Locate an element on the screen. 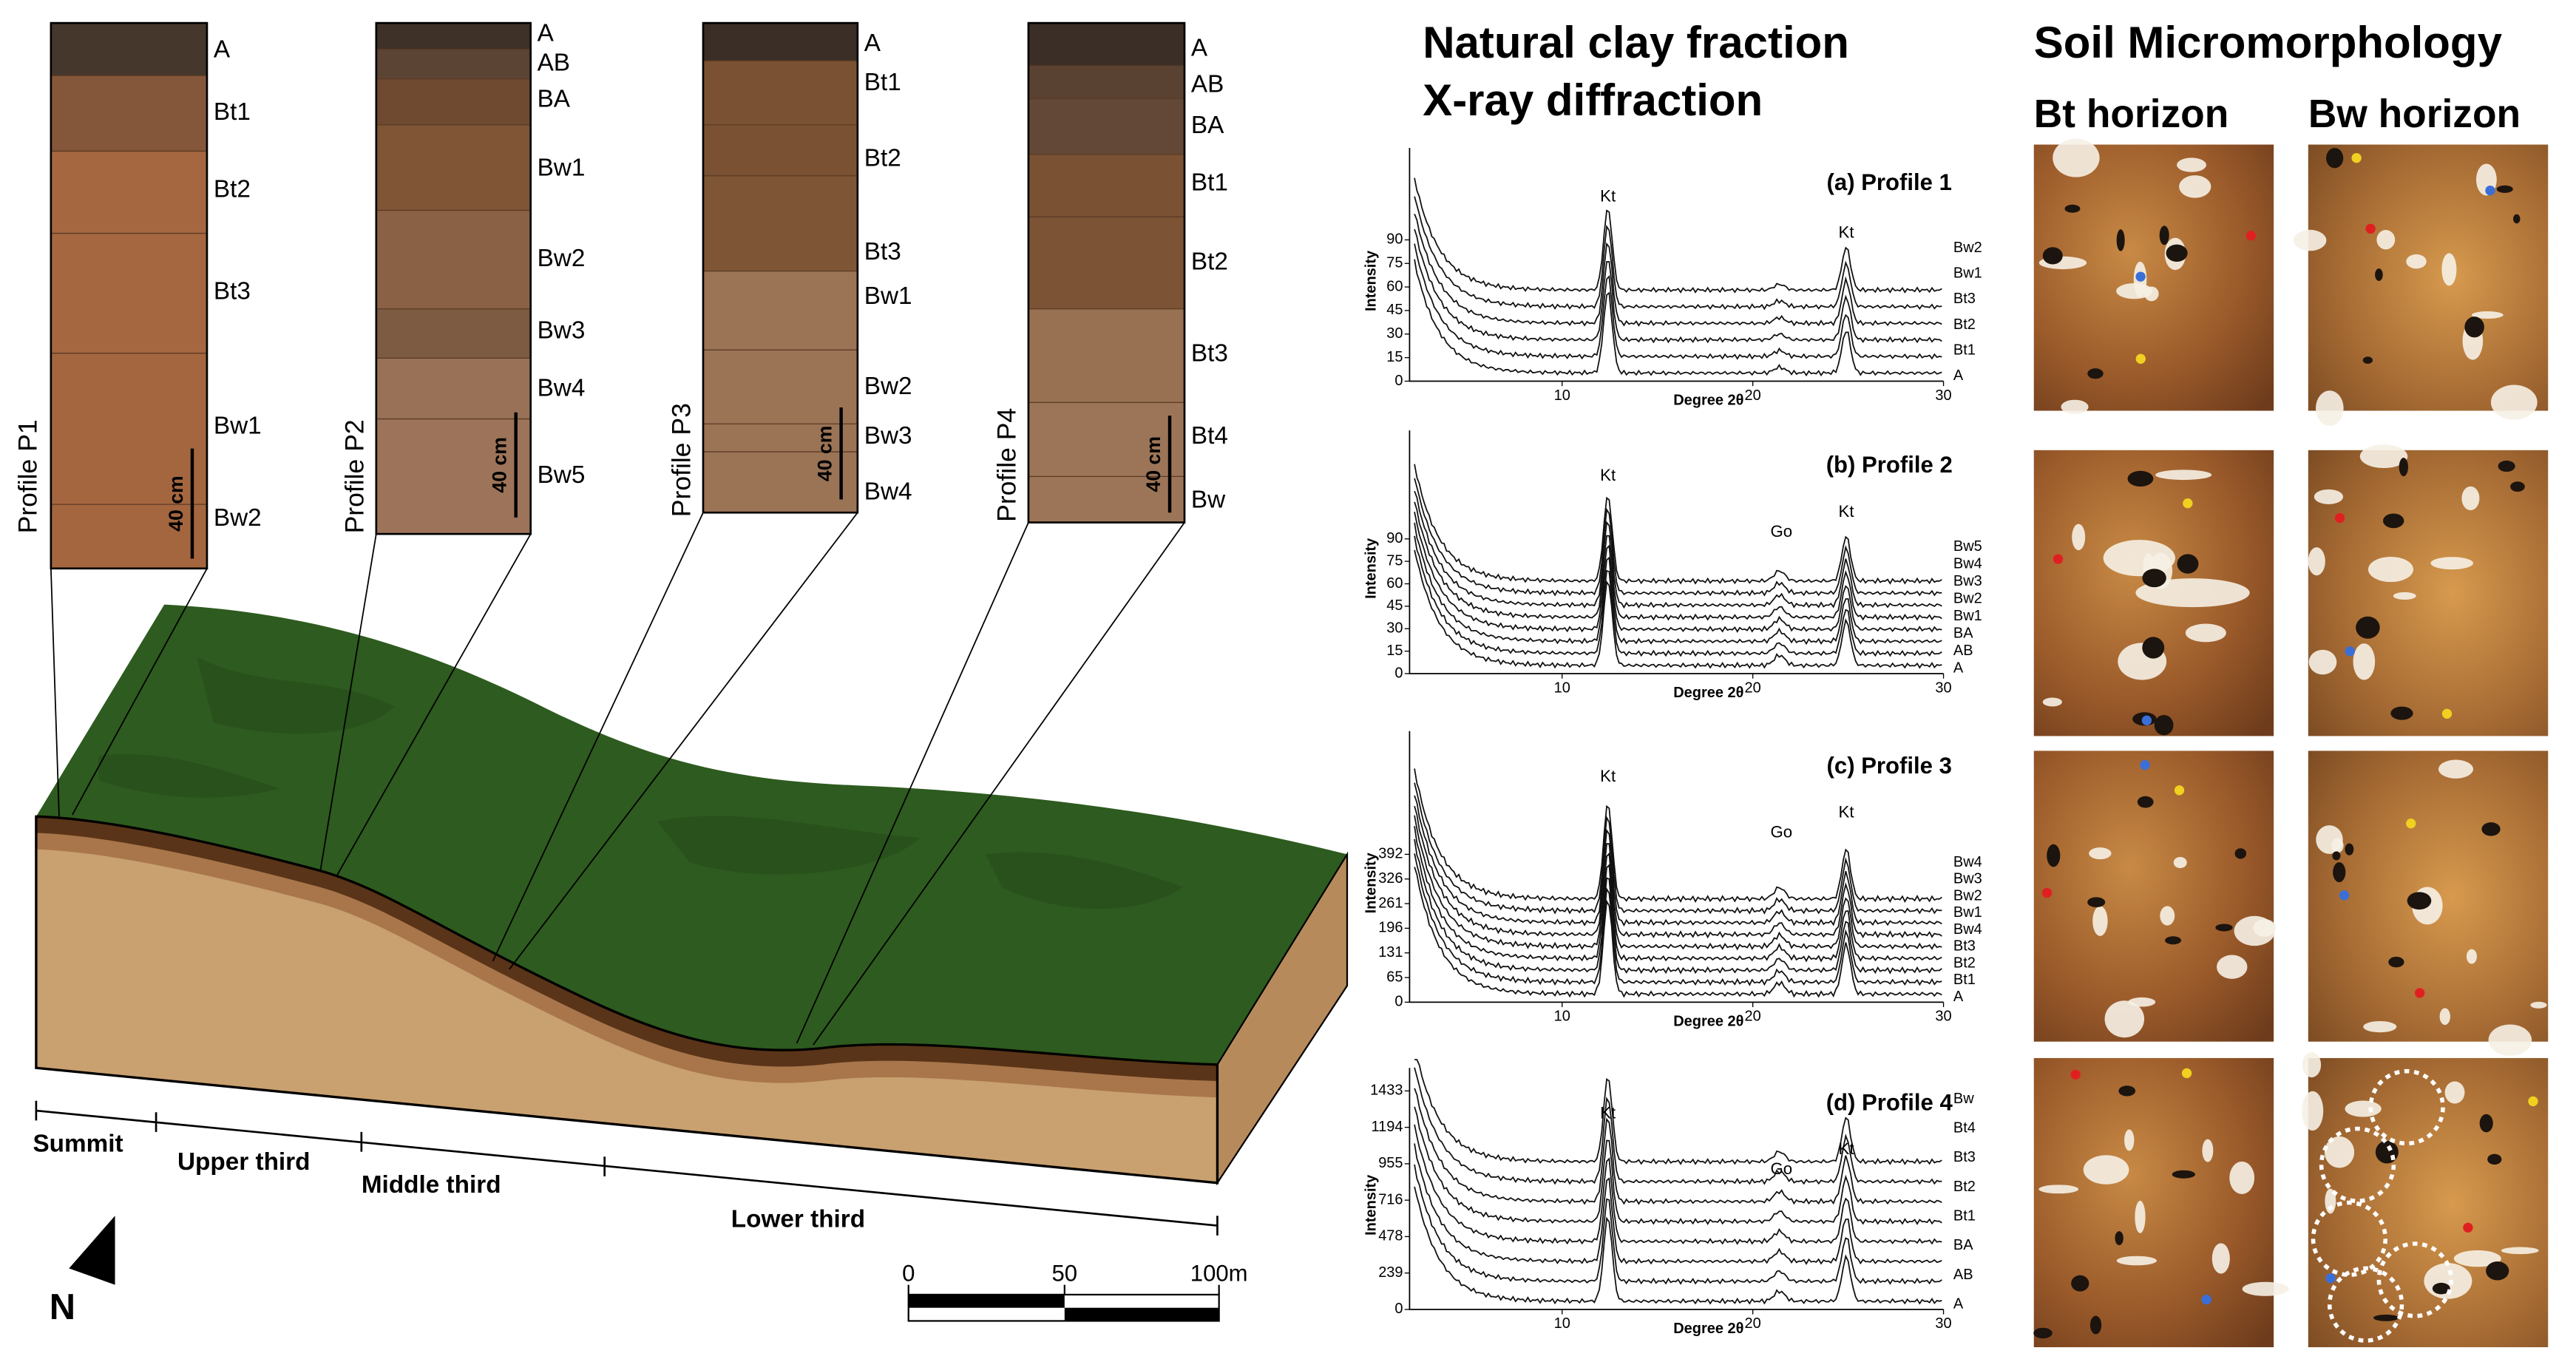 The height and width of the screenshot is (1362, 2576). horizon-label: Bt4 is located at coordinates (1209, 436).